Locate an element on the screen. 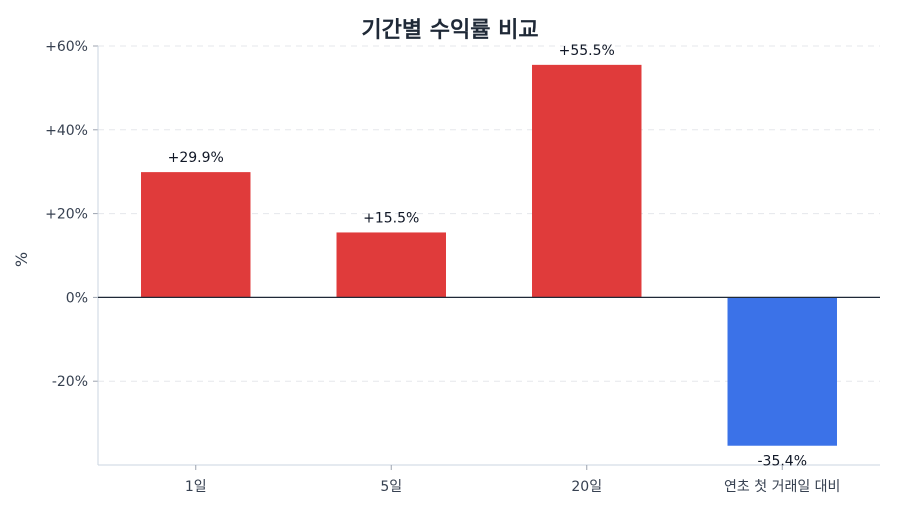 This screenshot has width=900, height=514. data-label-1: +29.9% is located at coordinates (196, 158).